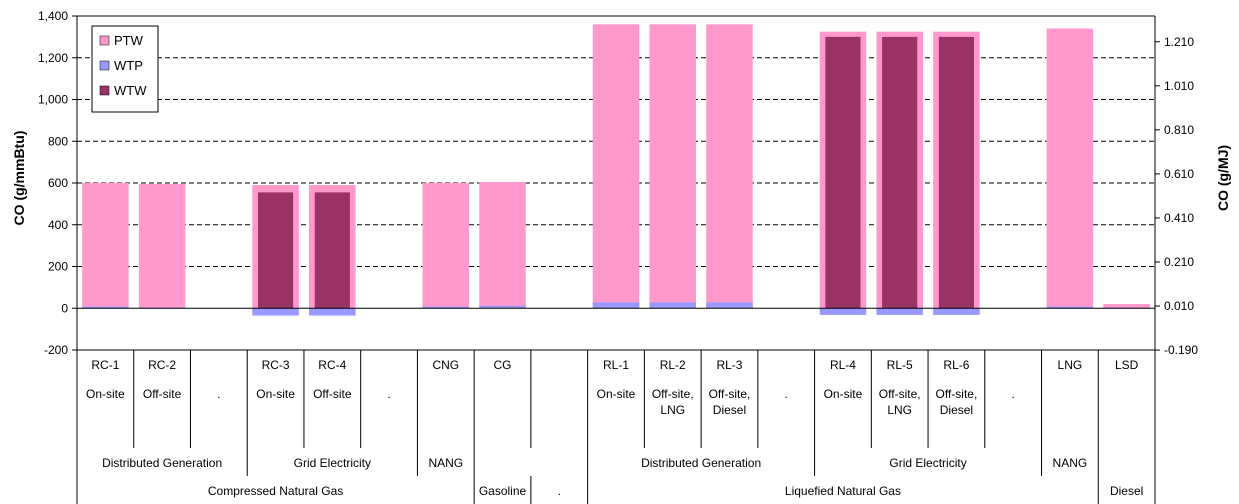  I want to click on category-label: RL-6, so click(956, 365).